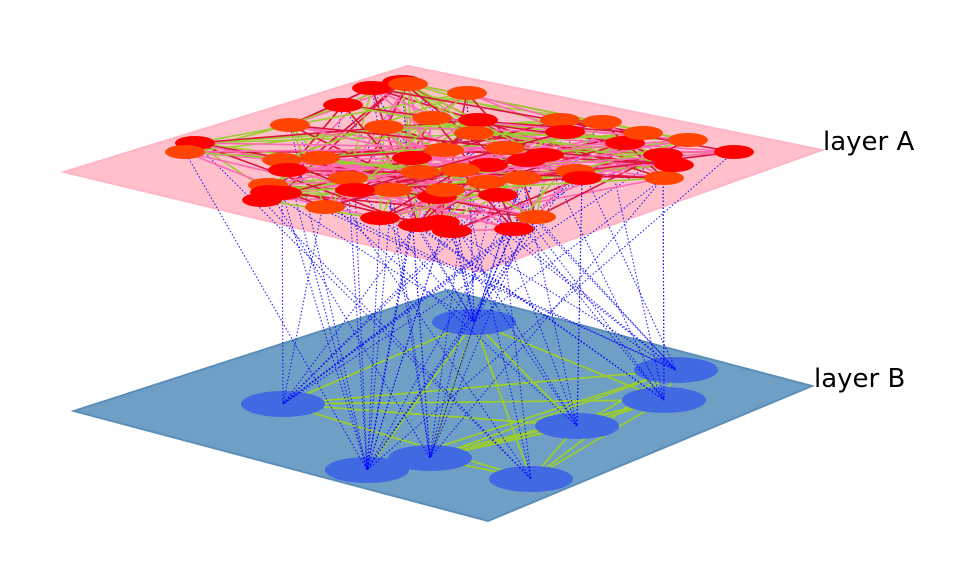 The image size is (980, 574). Describe the element at coordinates (868, 142) in the screenshot. I see `layer-a-label: layer A` at that location.